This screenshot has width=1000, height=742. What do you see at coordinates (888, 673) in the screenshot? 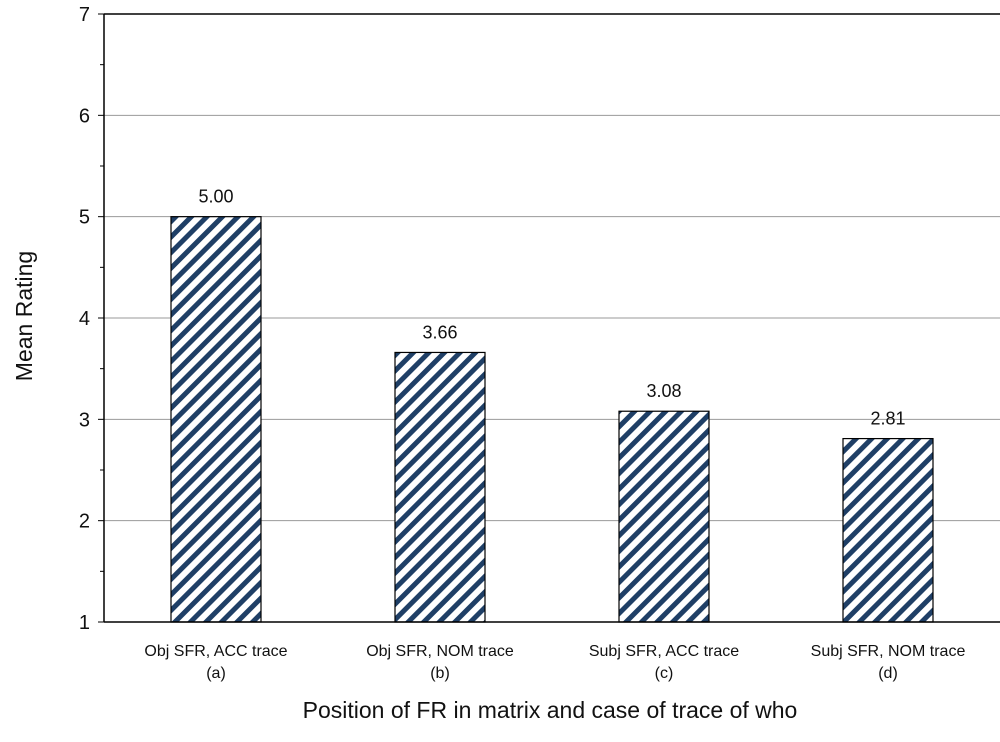
I see `x-tick-sublabel: (d)` at bounding box center [888, 673].